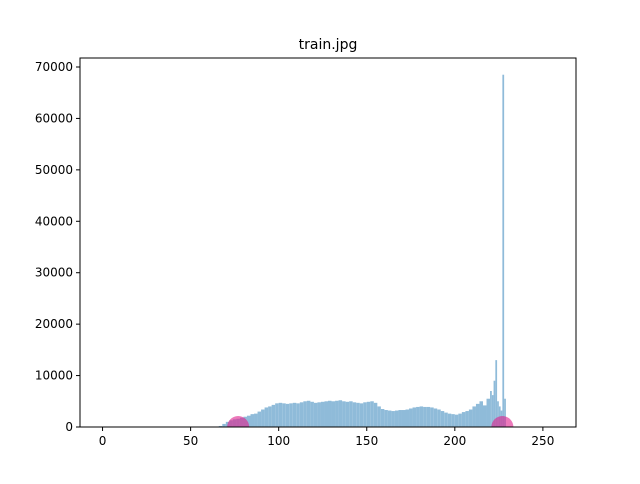 This screenshot has width=640, height=484. What do you see at coordinates (54, 67) in the screenshot?
I see `y-tick-label: 70000` at bounding box center [54, 67].